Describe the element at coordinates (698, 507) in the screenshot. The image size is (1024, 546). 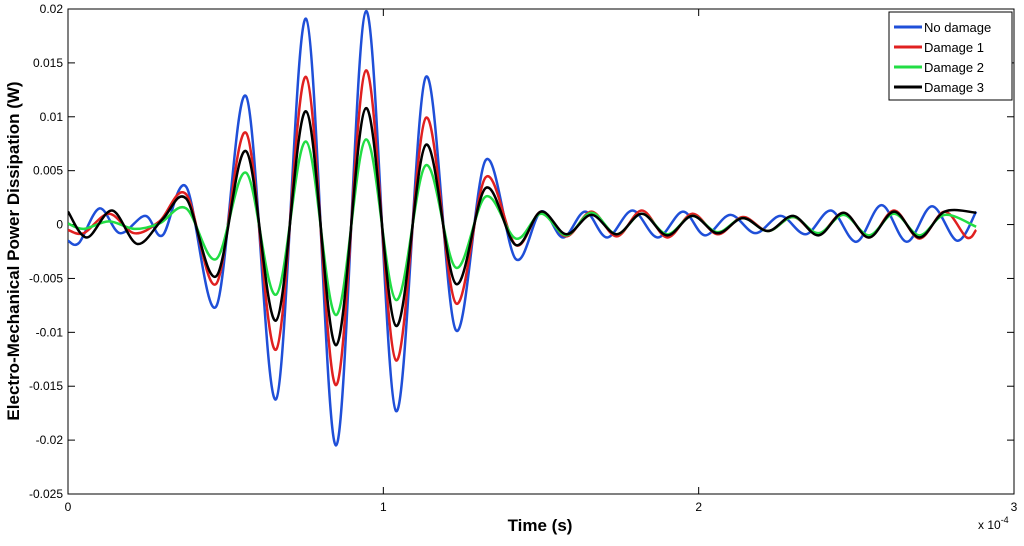
I see `x-tick-label: 2` at that location.